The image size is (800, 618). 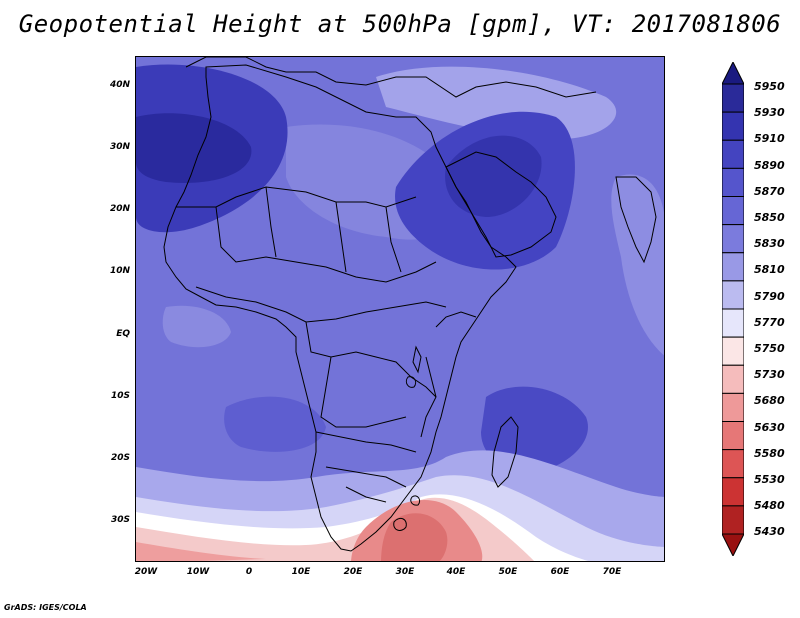 I want to click on colorbar-label: 5810, so click(x=769, y=270).